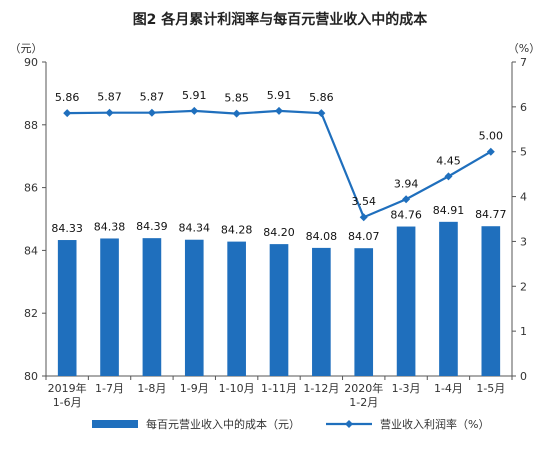 The image size is (560, 454). What do you see at coordinates (449, 210) in the screenshot?
I see `bar-data-label: 84.91` at bounding box center [449, 210].